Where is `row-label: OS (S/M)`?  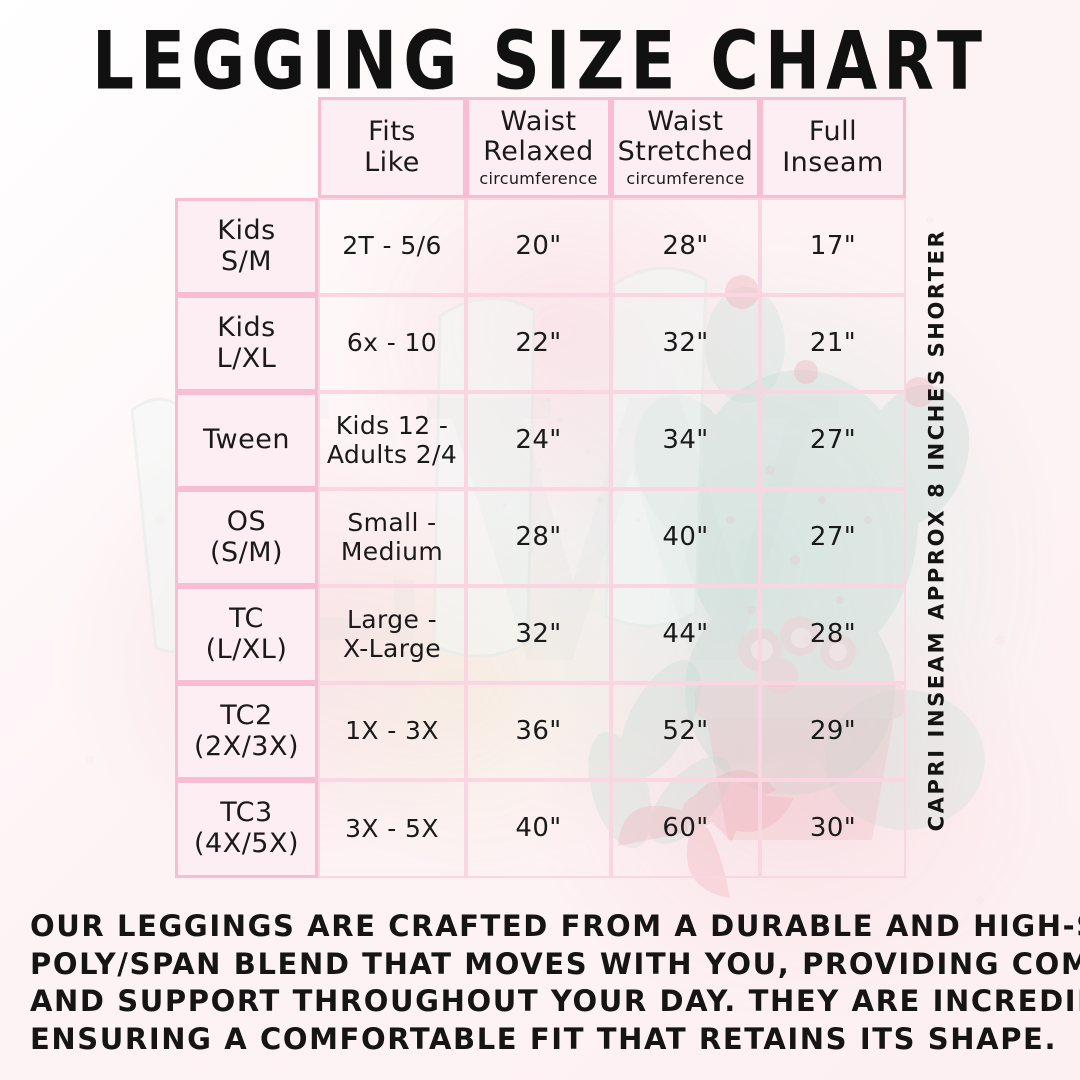 row-label: OS (S/M) is located at coordinates (246, 537).